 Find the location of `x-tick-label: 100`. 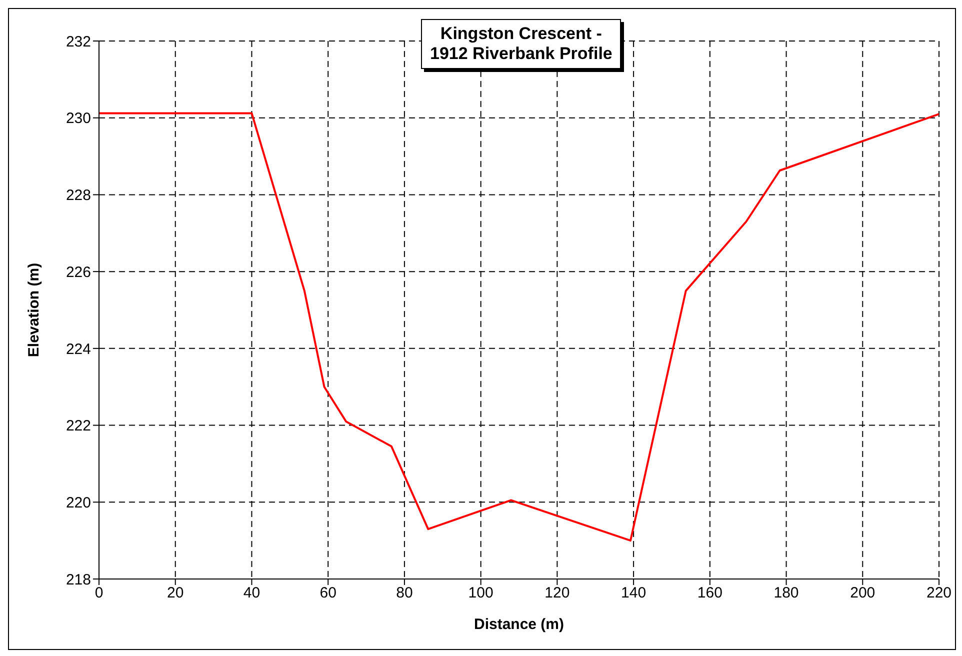

x-tick-label: 100 is located at coordinates (481, 593).